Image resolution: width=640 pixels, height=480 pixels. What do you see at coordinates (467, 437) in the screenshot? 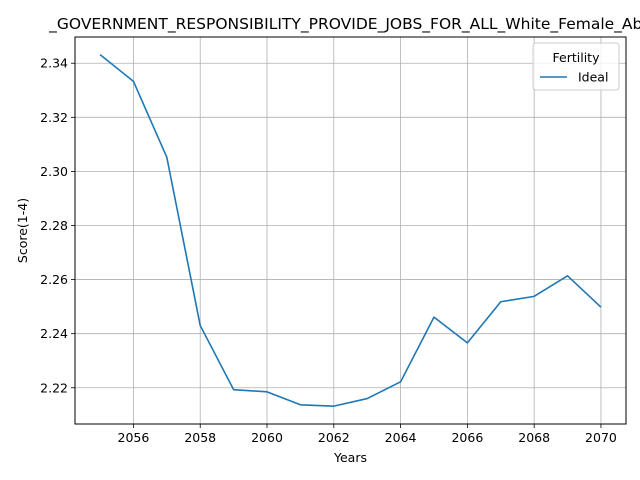
I see `x-tick-label: 2066` at bounding box center [467, 437].